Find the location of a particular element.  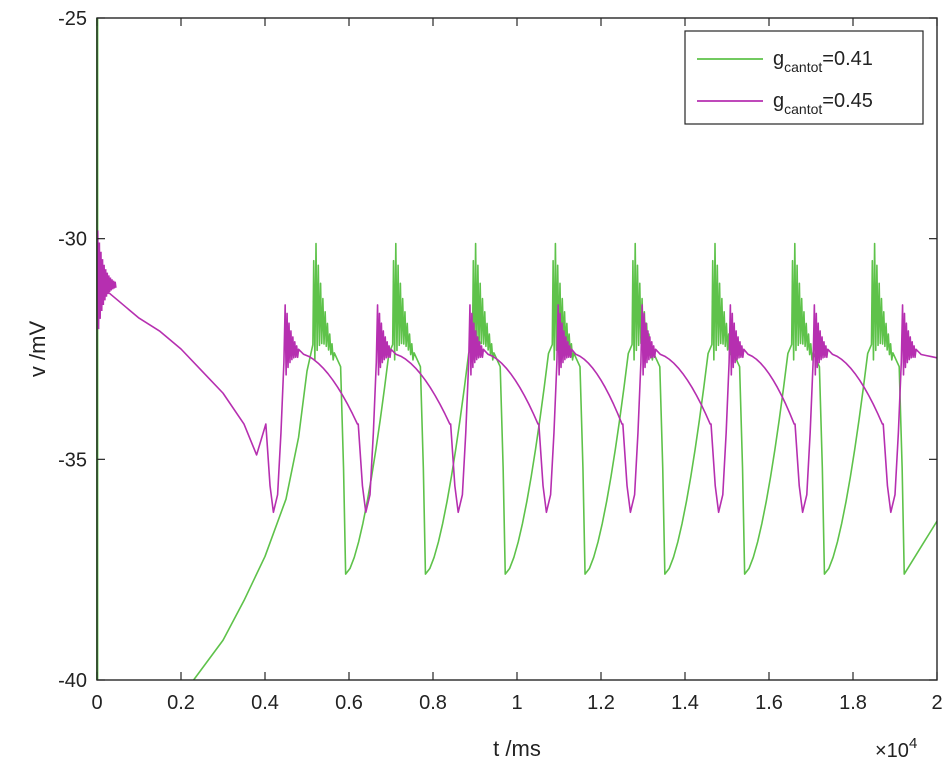

x-multiplier-prefix: ×10 is located at coordinates (892, 751).